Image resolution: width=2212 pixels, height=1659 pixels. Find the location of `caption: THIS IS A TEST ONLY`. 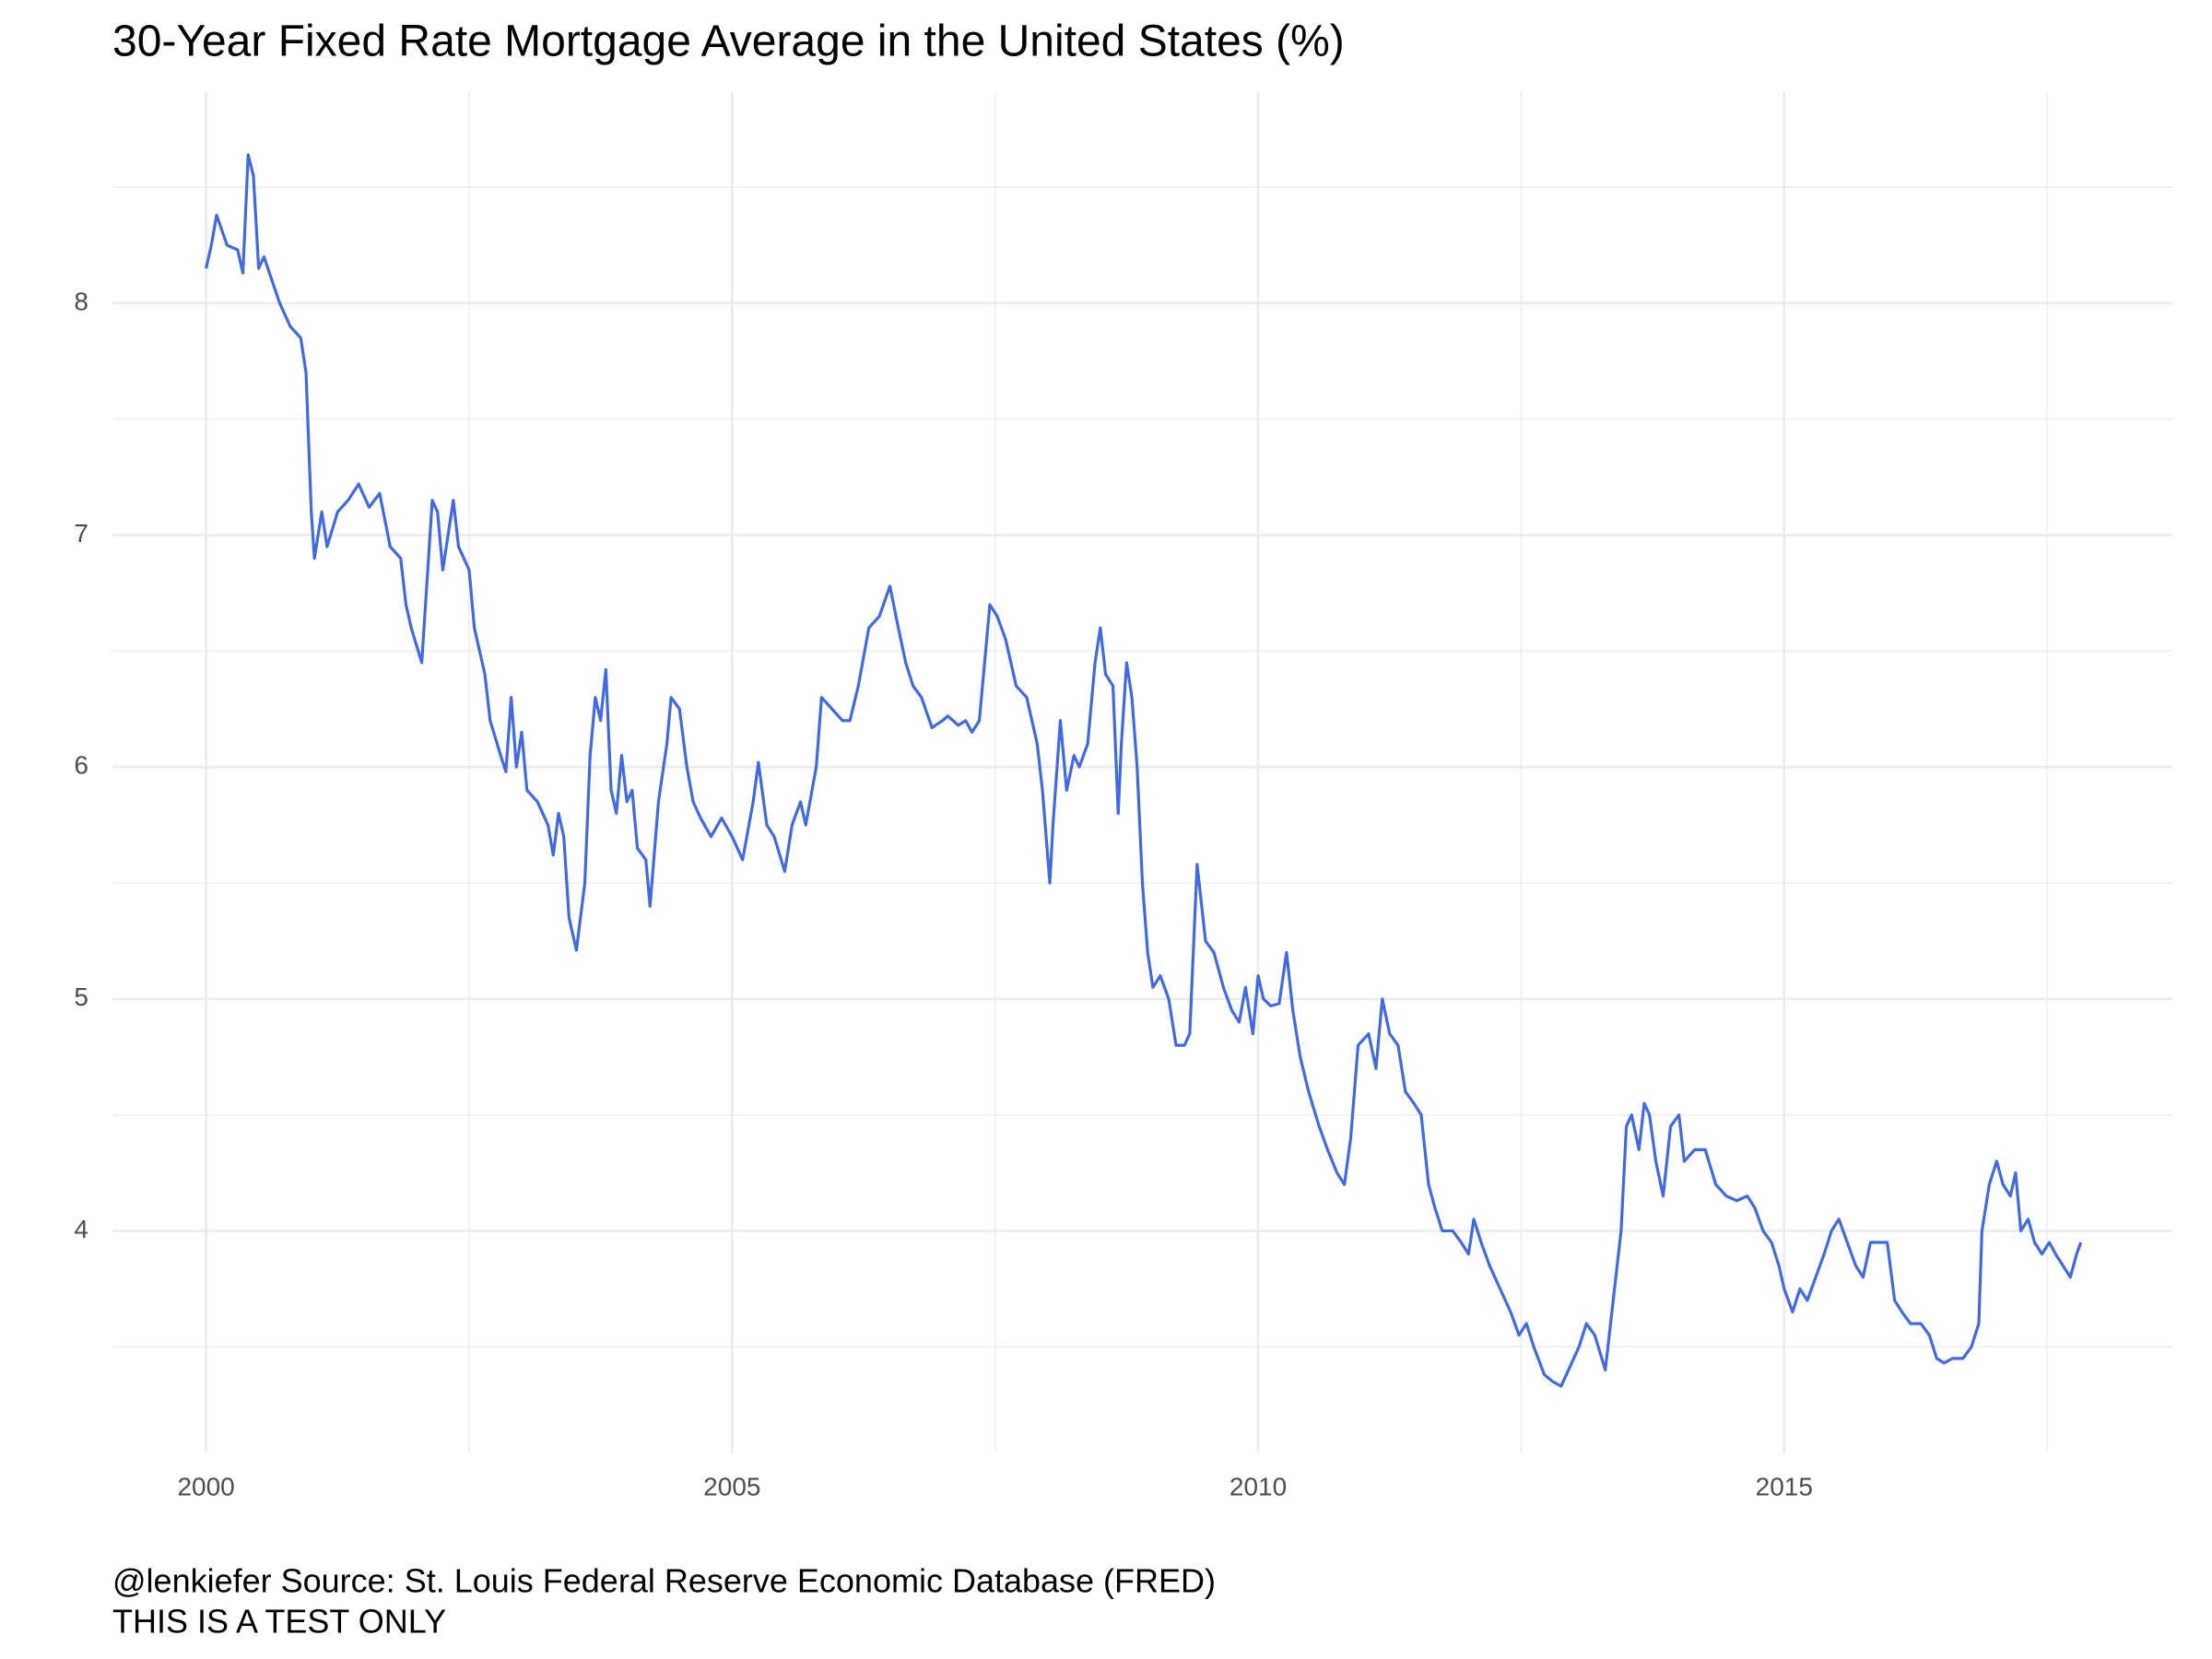

caption: THIS IS A TEST ONLY is located at coordinates (279, 1622).